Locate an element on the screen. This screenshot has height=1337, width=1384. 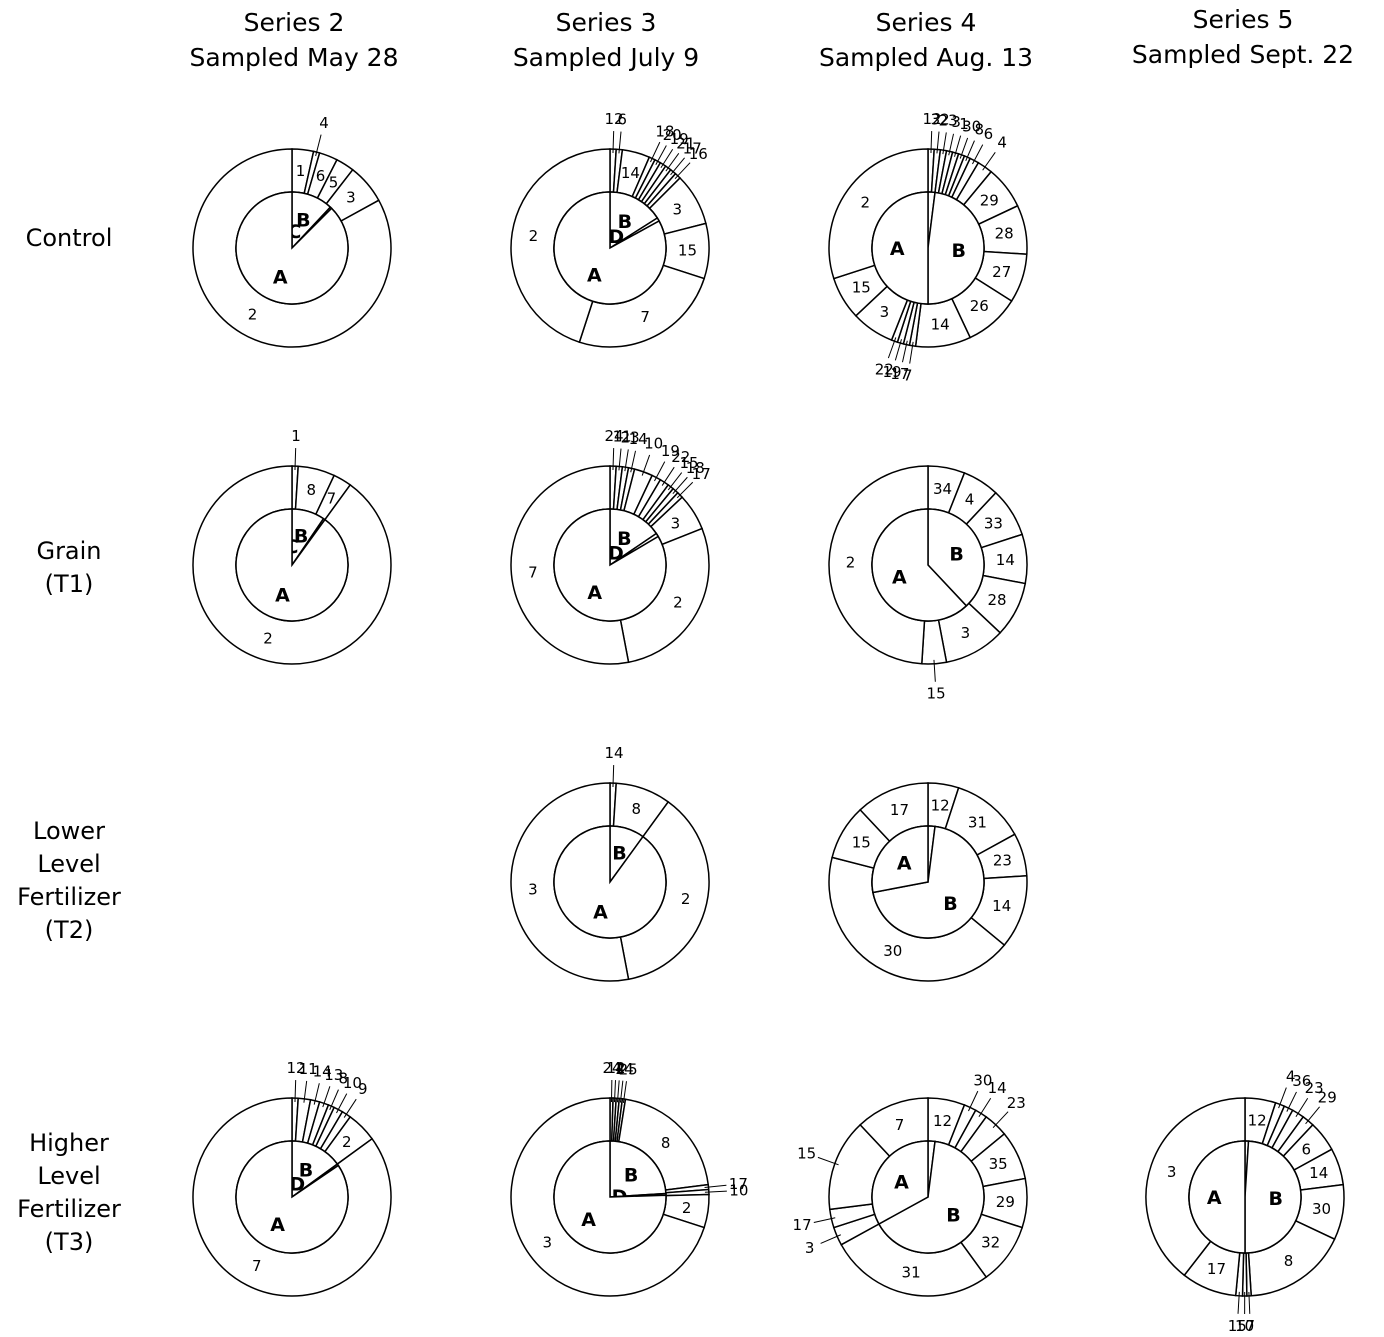
outer-segment-label: 2 is located at coordinates (347, 1142).